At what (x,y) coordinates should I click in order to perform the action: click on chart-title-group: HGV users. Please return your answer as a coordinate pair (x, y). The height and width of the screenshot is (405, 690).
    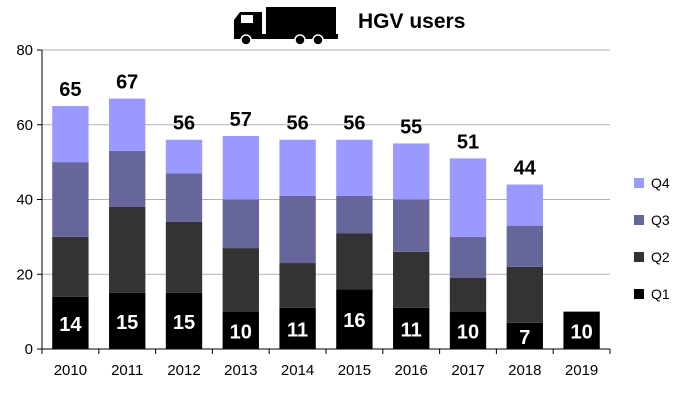
    Looking at the image, I should click on (349, 26).